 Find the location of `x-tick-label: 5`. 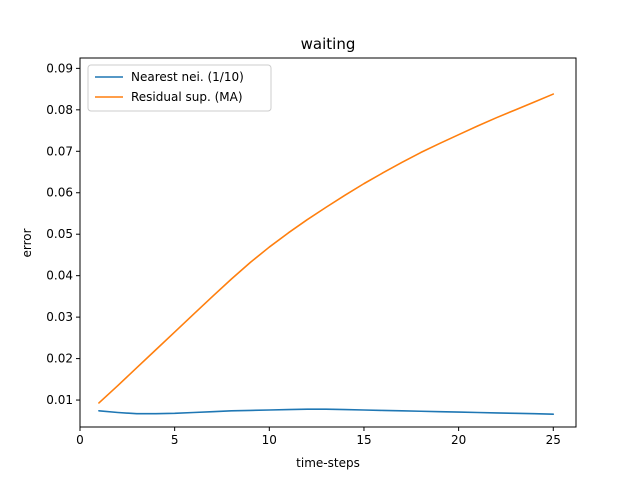

x-tick-label: 5 is located at coordinates (175, 440).